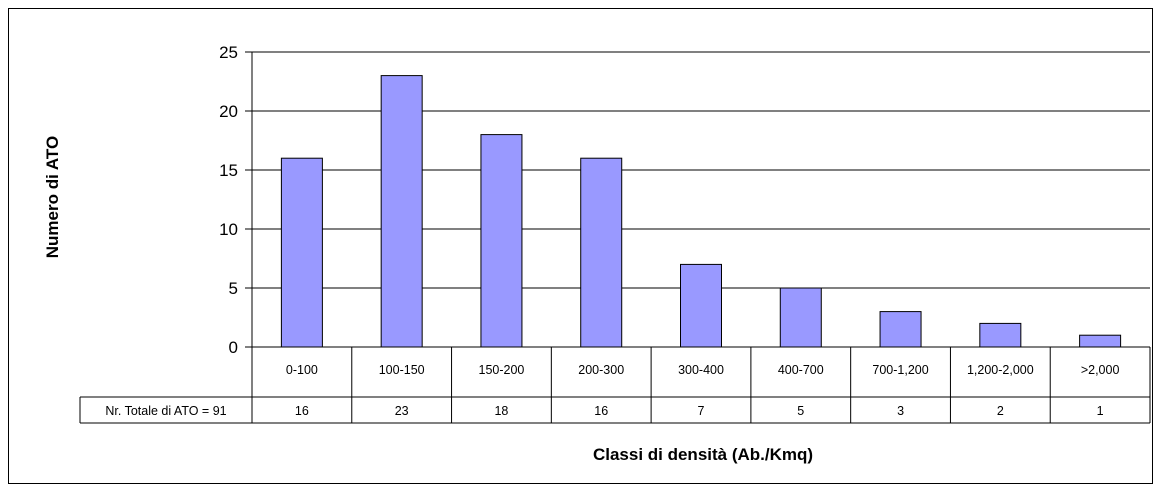 This screenshot has width=1163, height=495. Describe the element at coordinates (800, 411) in the screenshot. I see `table-cell: 5` at that location.